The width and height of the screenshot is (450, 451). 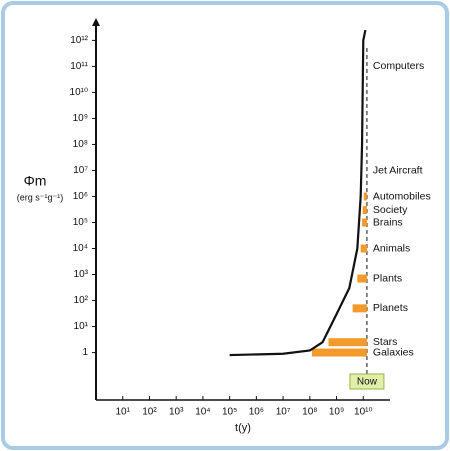 I want to click on y-tick-label: 10³, so click(x=81, y=274).